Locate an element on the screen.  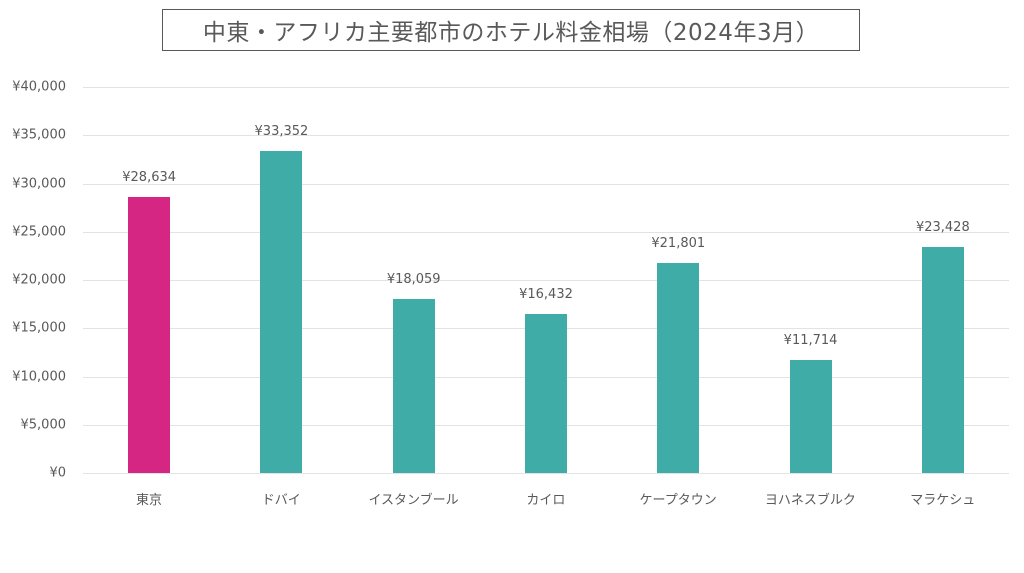
data-label: ¥28,634 is located at coordinates (149, 177).